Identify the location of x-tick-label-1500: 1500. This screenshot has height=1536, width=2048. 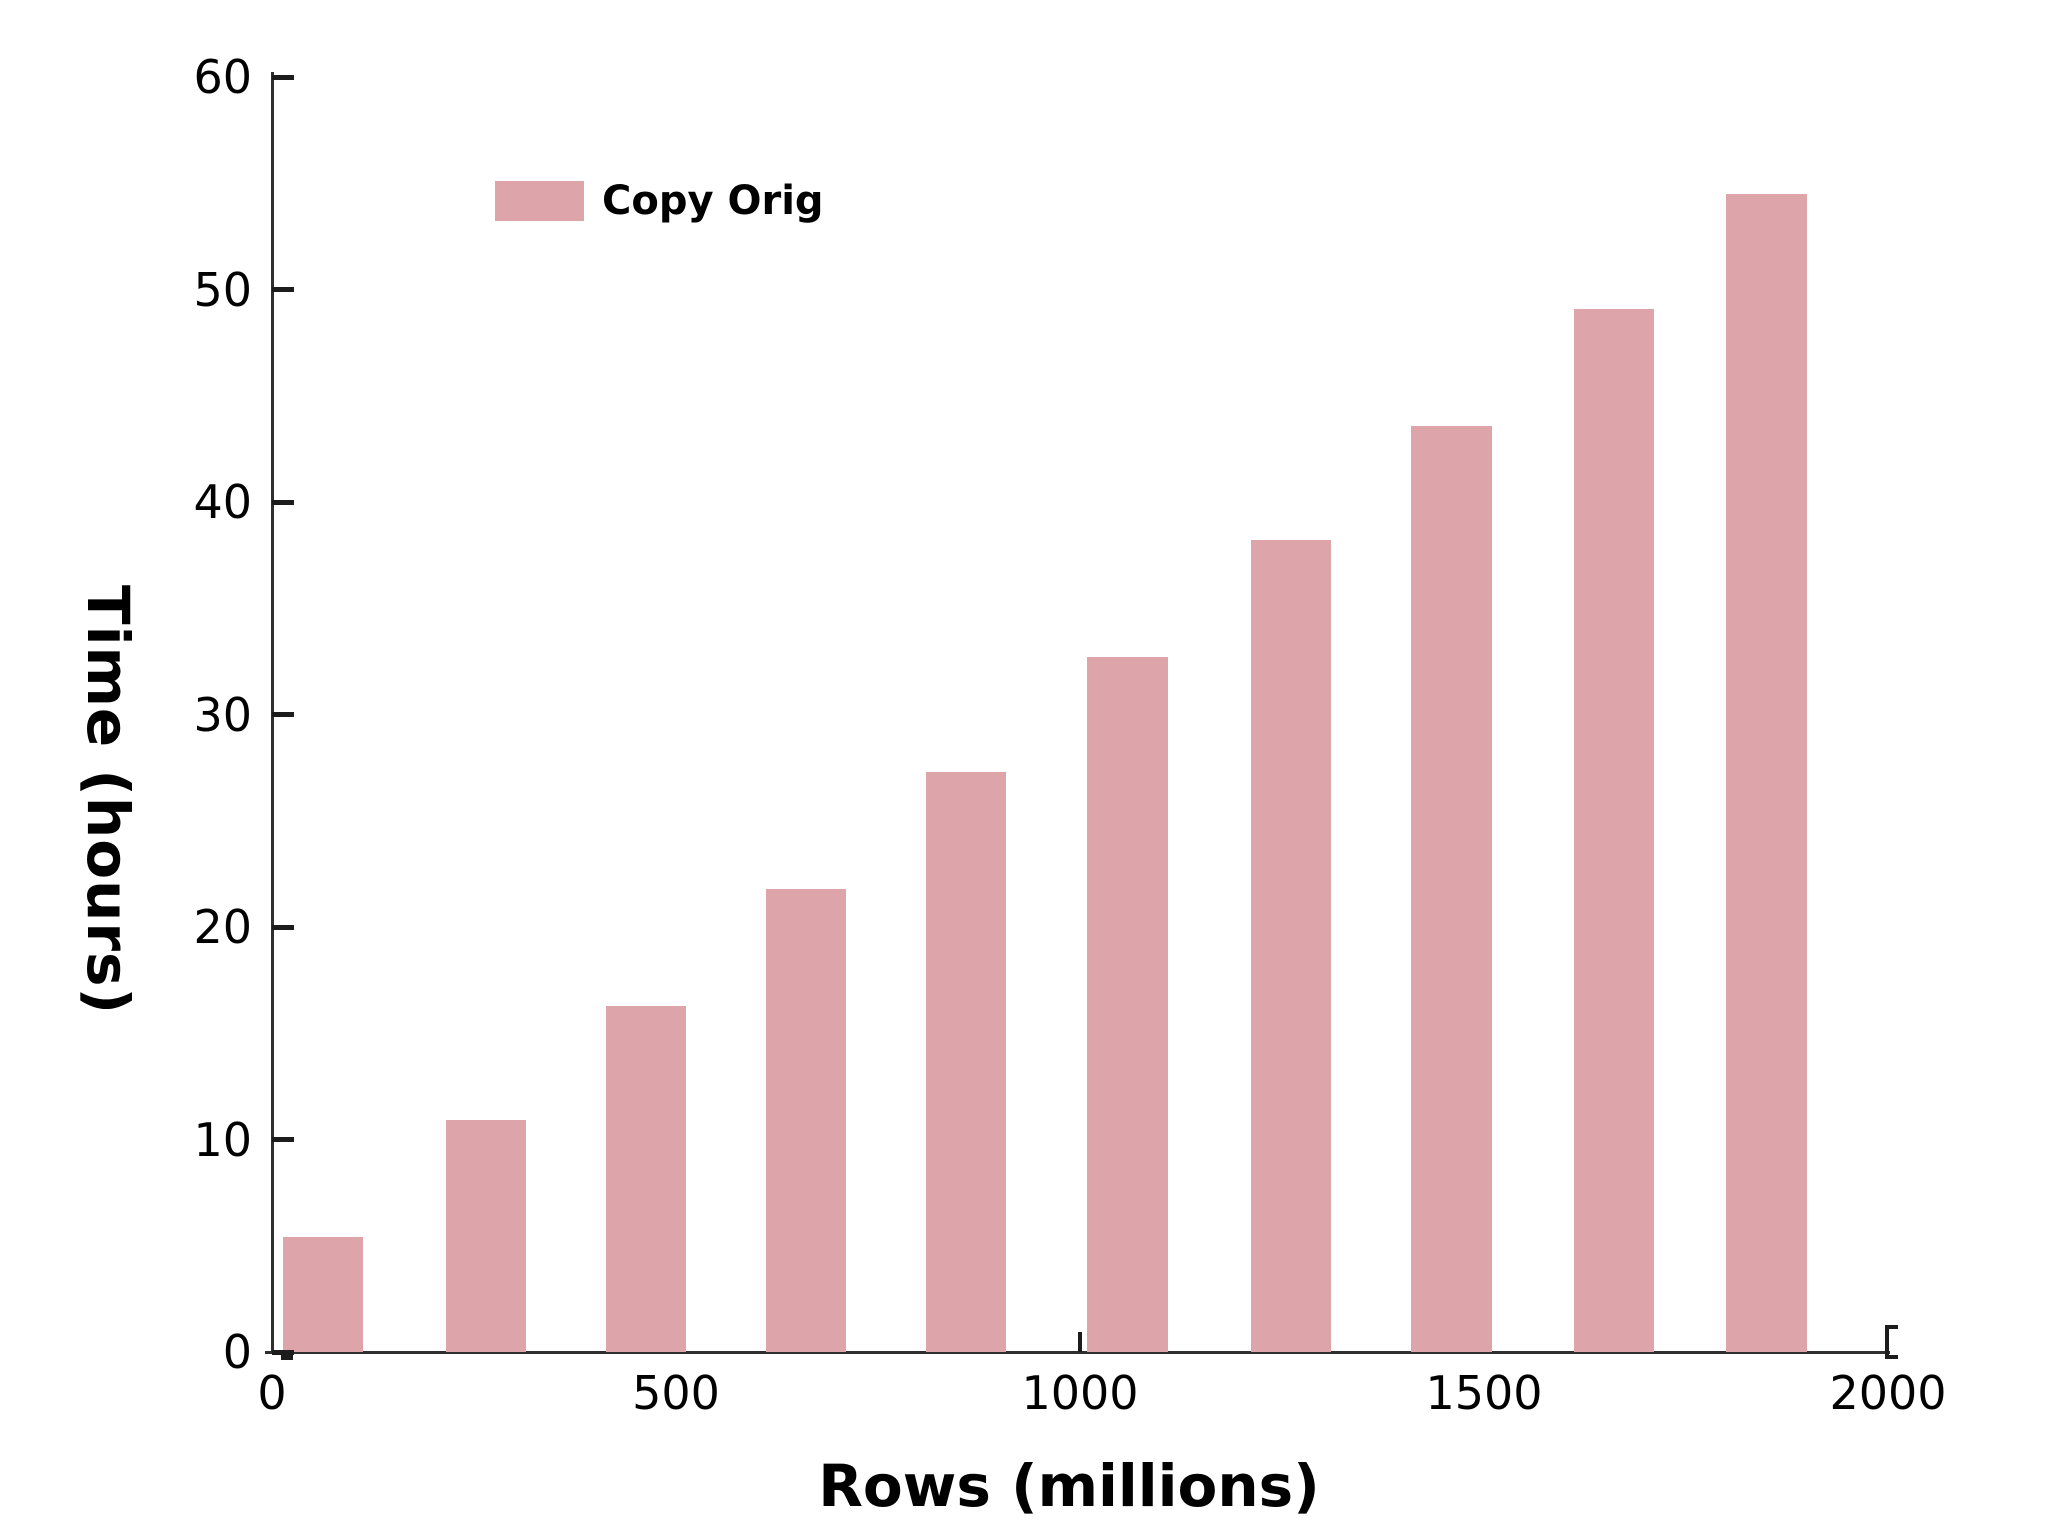
(1484, 1393).